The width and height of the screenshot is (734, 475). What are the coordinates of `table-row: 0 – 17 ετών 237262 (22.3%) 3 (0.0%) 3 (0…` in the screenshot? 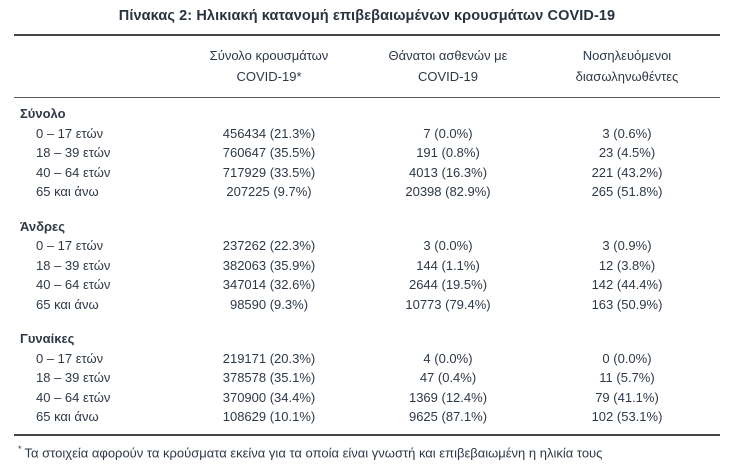 It's located at (367, 246).